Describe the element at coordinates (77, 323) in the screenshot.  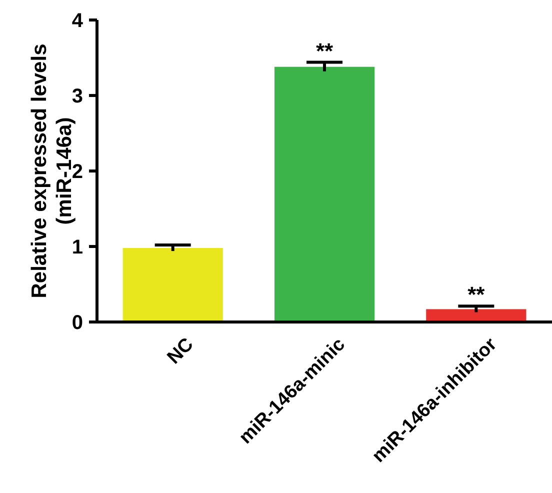
I see `y-tick-label: 0` at that location.